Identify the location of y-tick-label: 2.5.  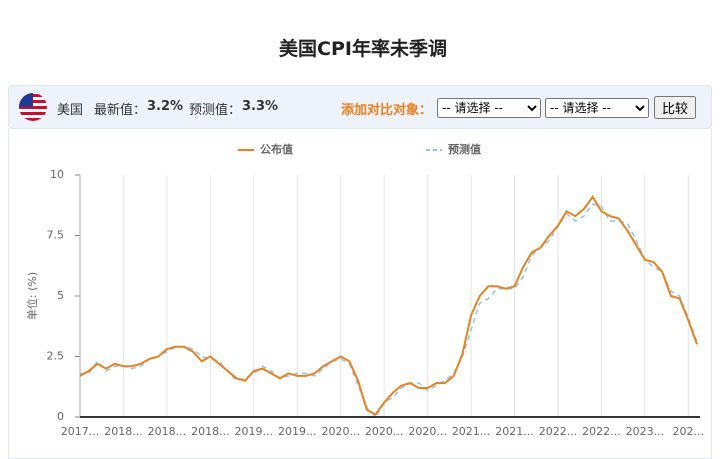
(56, 356).